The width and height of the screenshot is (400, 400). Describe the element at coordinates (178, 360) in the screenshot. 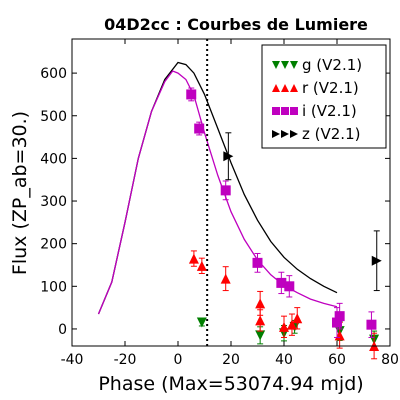

I see `x-tick-label: 0` at that location.